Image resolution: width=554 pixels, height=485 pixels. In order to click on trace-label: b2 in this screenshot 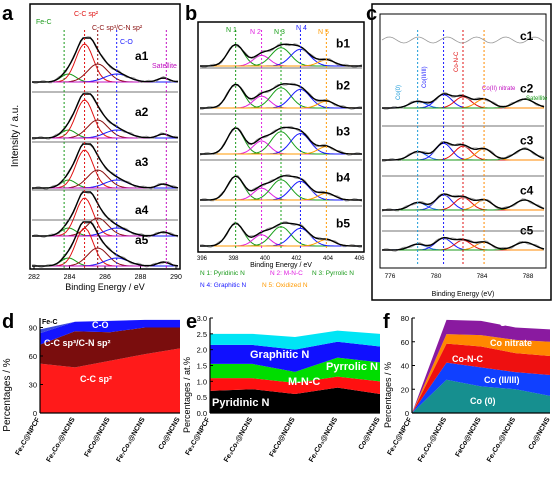, I will do `click(343, 85)`.